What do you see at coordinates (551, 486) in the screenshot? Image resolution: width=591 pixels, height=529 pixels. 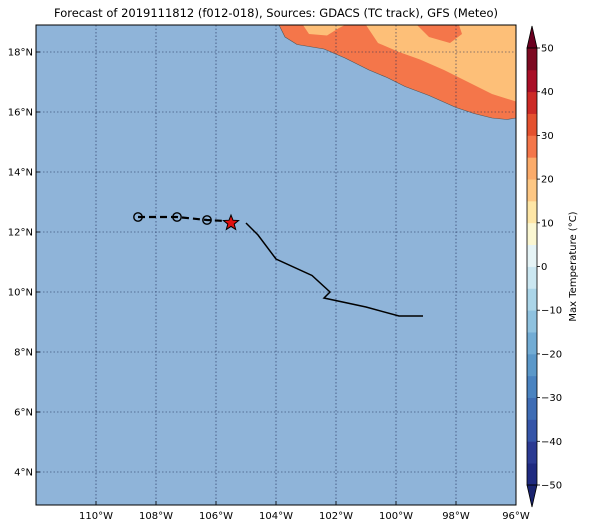 I see `colorbar-tick-label: −50` at bounding box center [551, 486].